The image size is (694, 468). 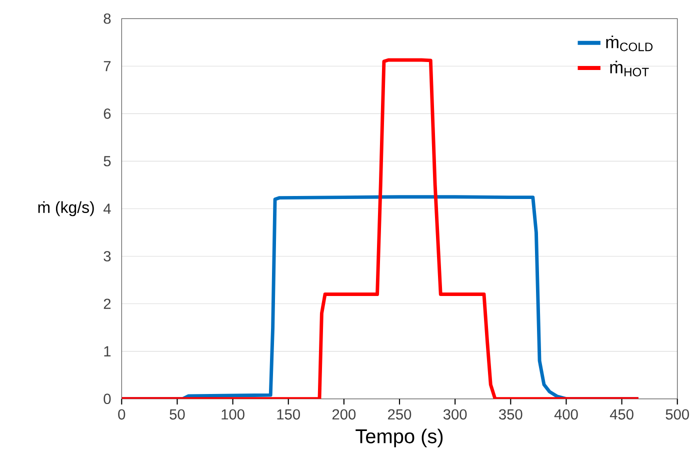 I want to click on x-tick-label: 100, so click(x=233, y=414).